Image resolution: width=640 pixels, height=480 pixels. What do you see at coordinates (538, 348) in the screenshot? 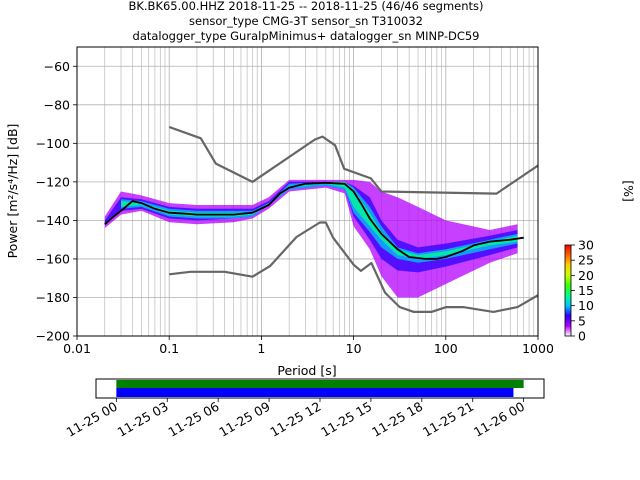
I see `x-tick-label: 1000` at bounding box center [538, 348].